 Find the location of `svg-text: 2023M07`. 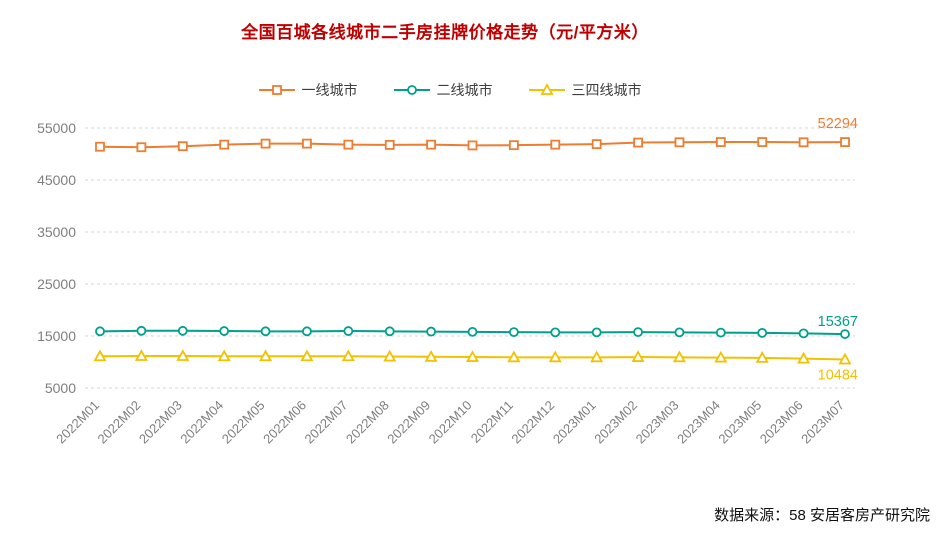

svg-text: 2023M07 is located at coordinates (822, 422).